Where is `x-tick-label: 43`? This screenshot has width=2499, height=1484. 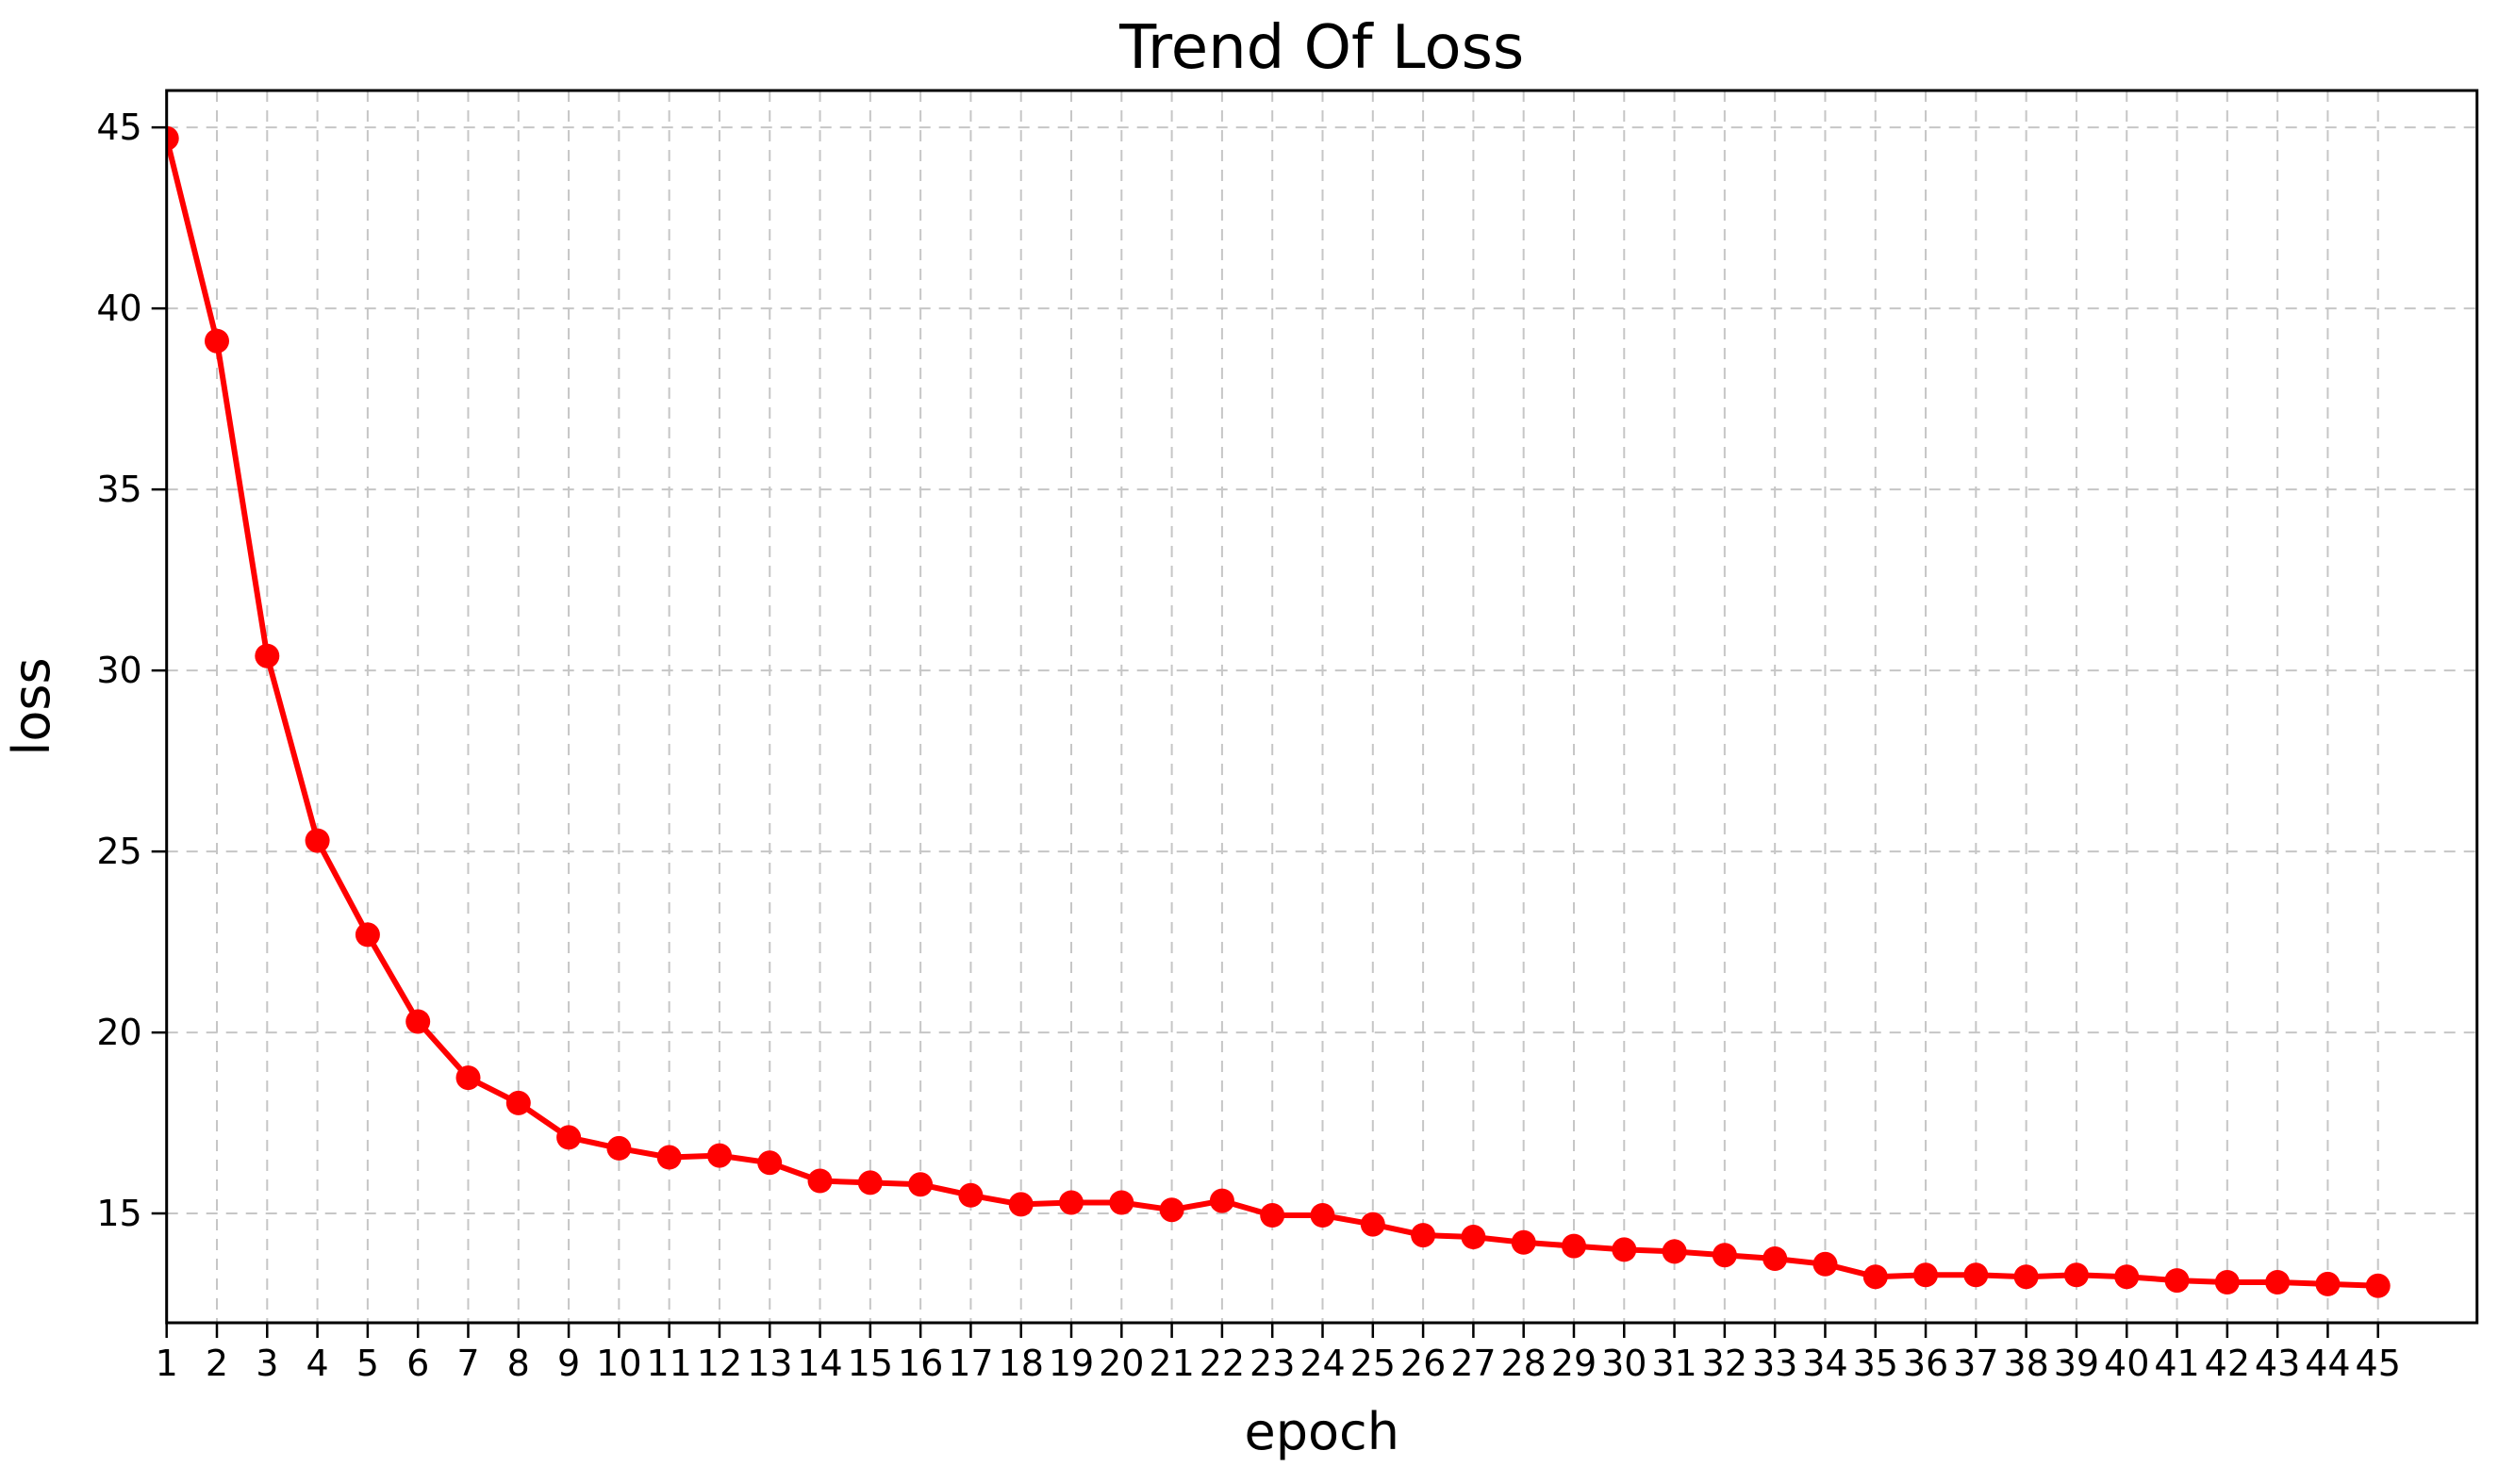
x-tick-label: 43 is located at coordinates (2277, 1363).